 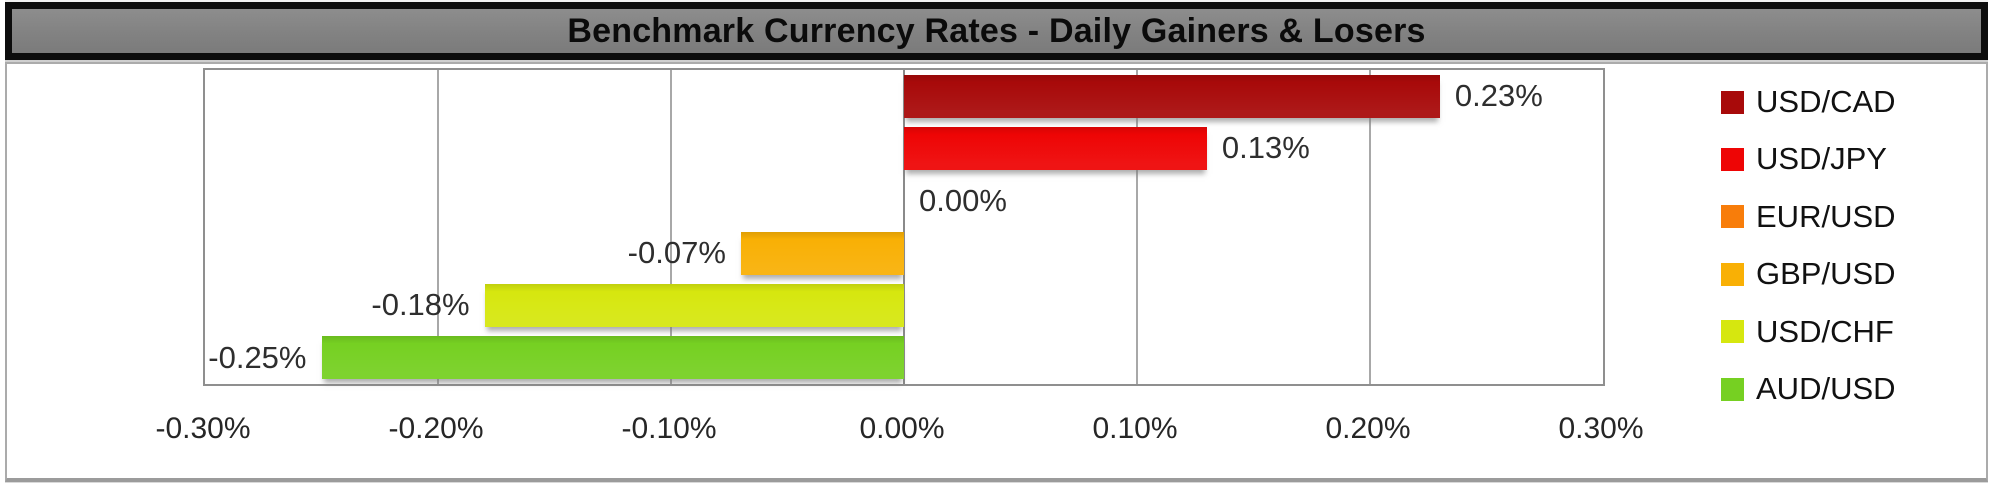 I want to click on bar-gbp-usd, so click(x=822, y=253).